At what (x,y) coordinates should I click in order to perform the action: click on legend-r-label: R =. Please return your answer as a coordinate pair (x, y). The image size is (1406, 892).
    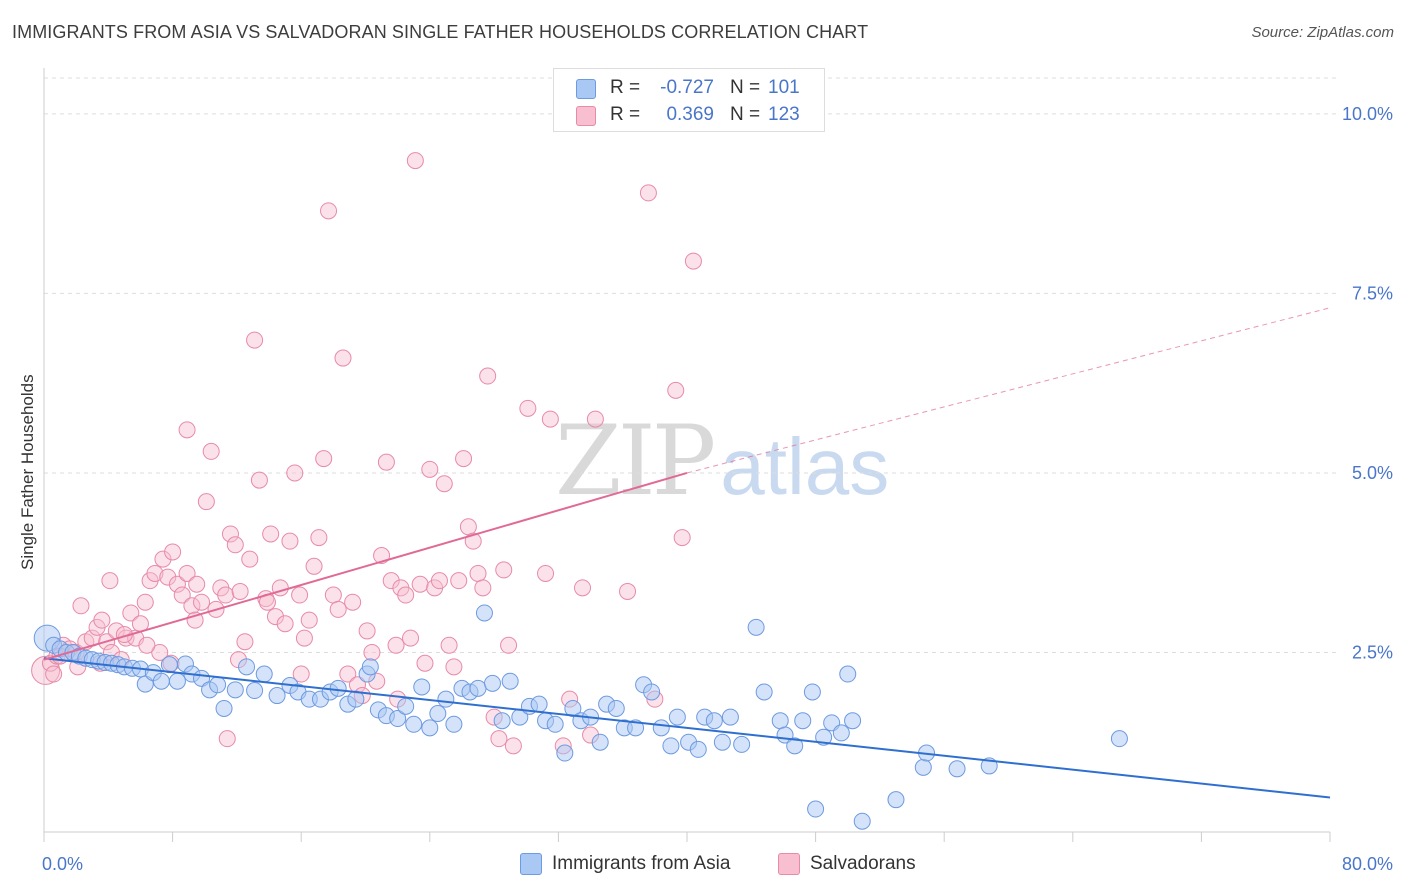
    Looking at the image, I should click on (625, 114).